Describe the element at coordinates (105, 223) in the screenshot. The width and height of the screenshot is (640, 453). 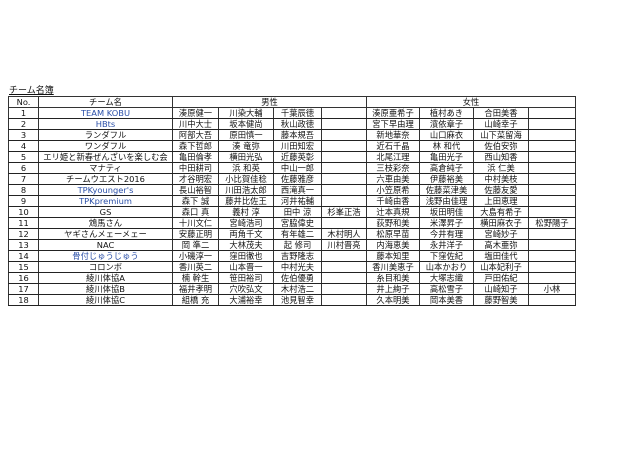
I see `team-name-cell: 鴆馬さん` at that location.